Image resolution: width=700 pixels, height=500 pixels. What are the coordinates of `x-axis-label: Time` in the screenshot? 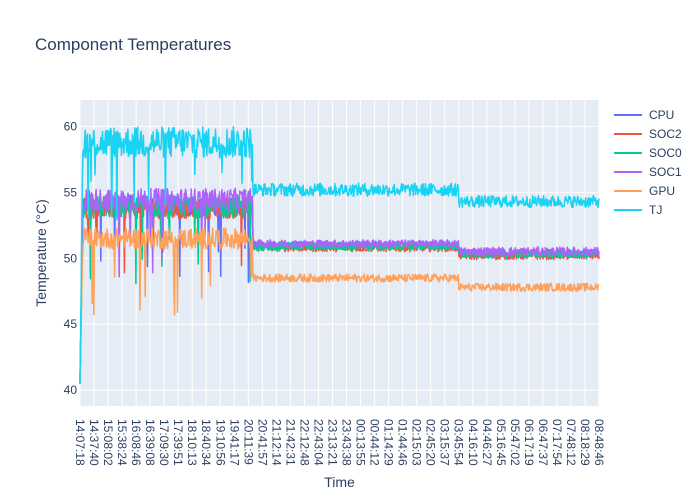 It's located at (339, 482).